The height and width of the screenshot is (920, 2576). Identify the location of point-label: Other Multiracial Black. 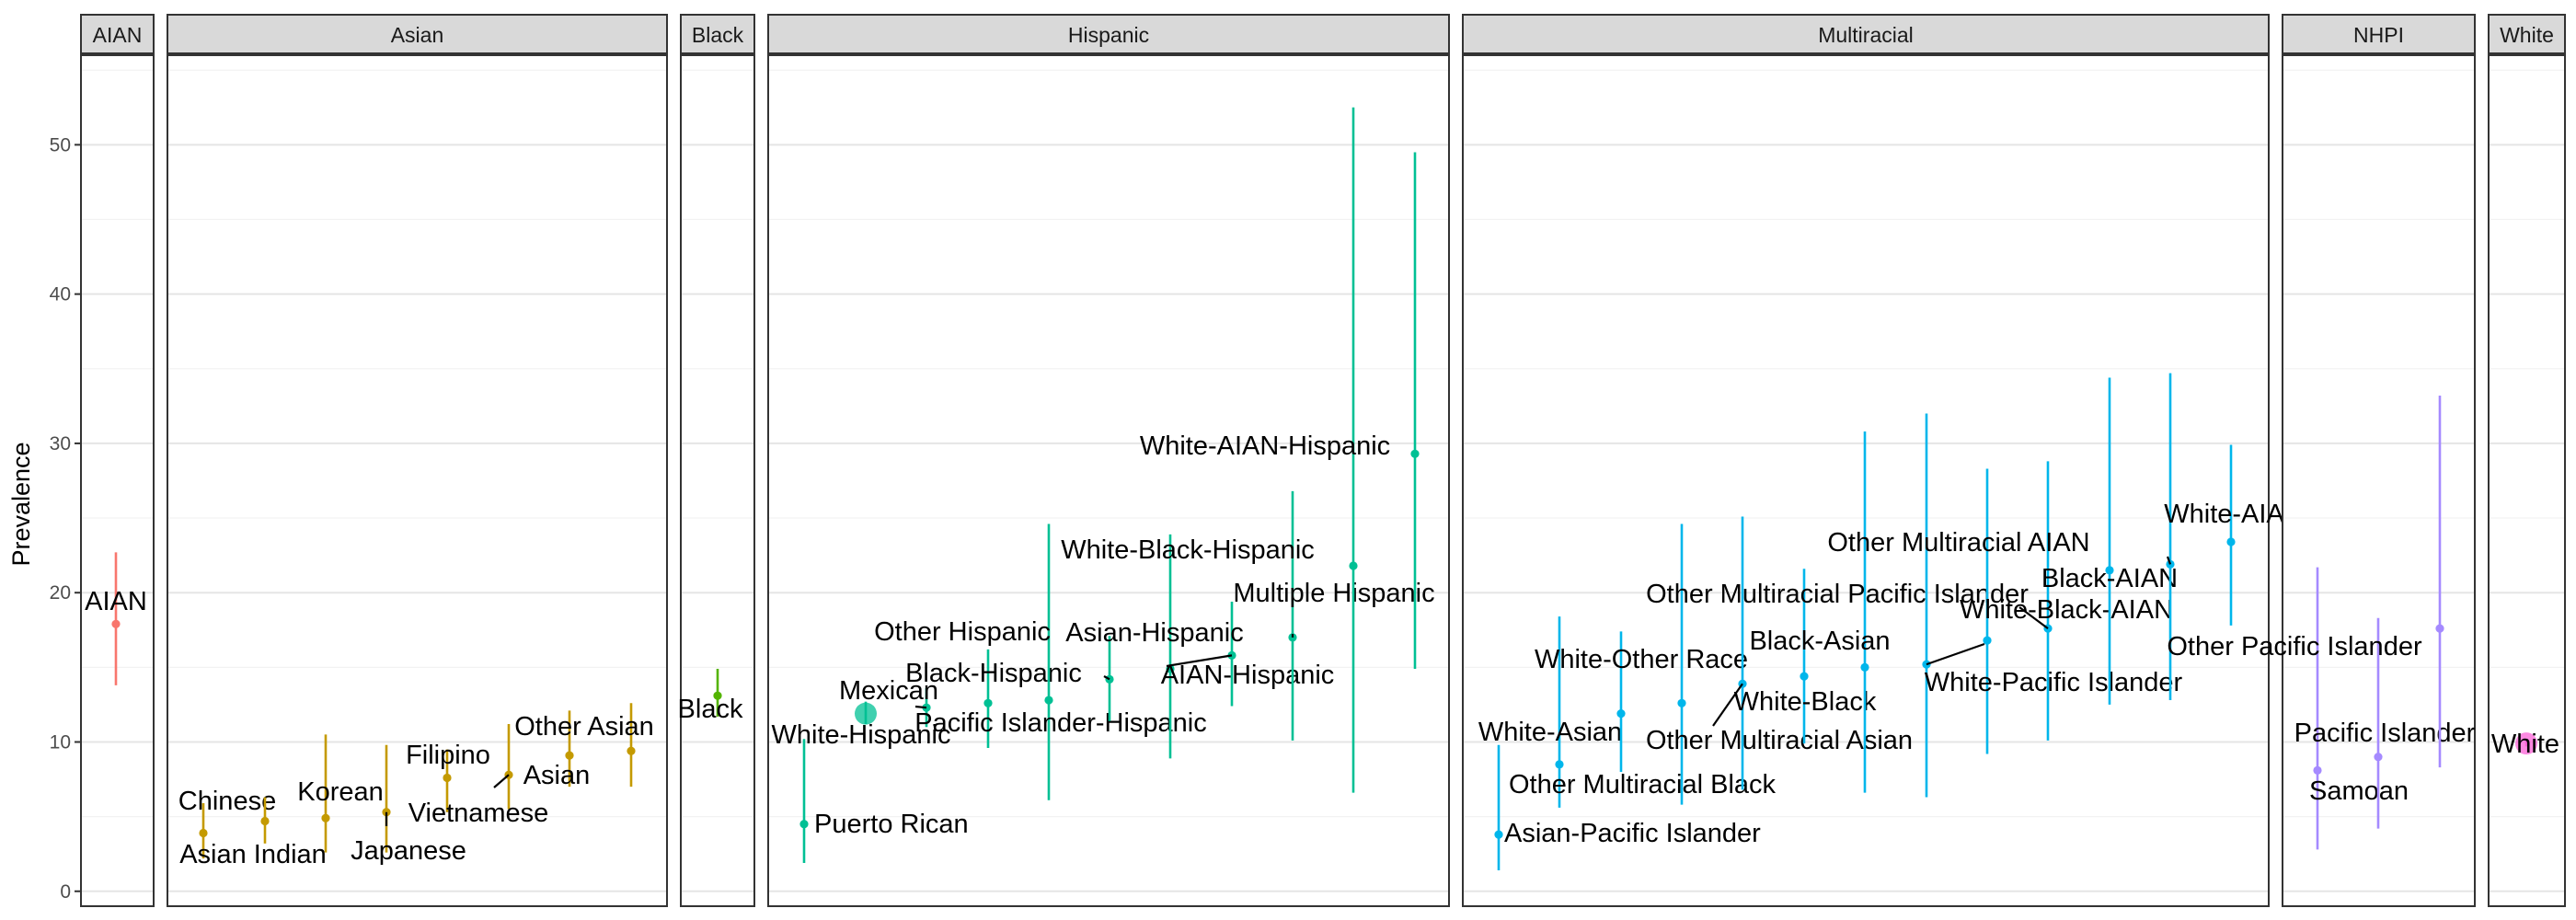
(1643, 784).